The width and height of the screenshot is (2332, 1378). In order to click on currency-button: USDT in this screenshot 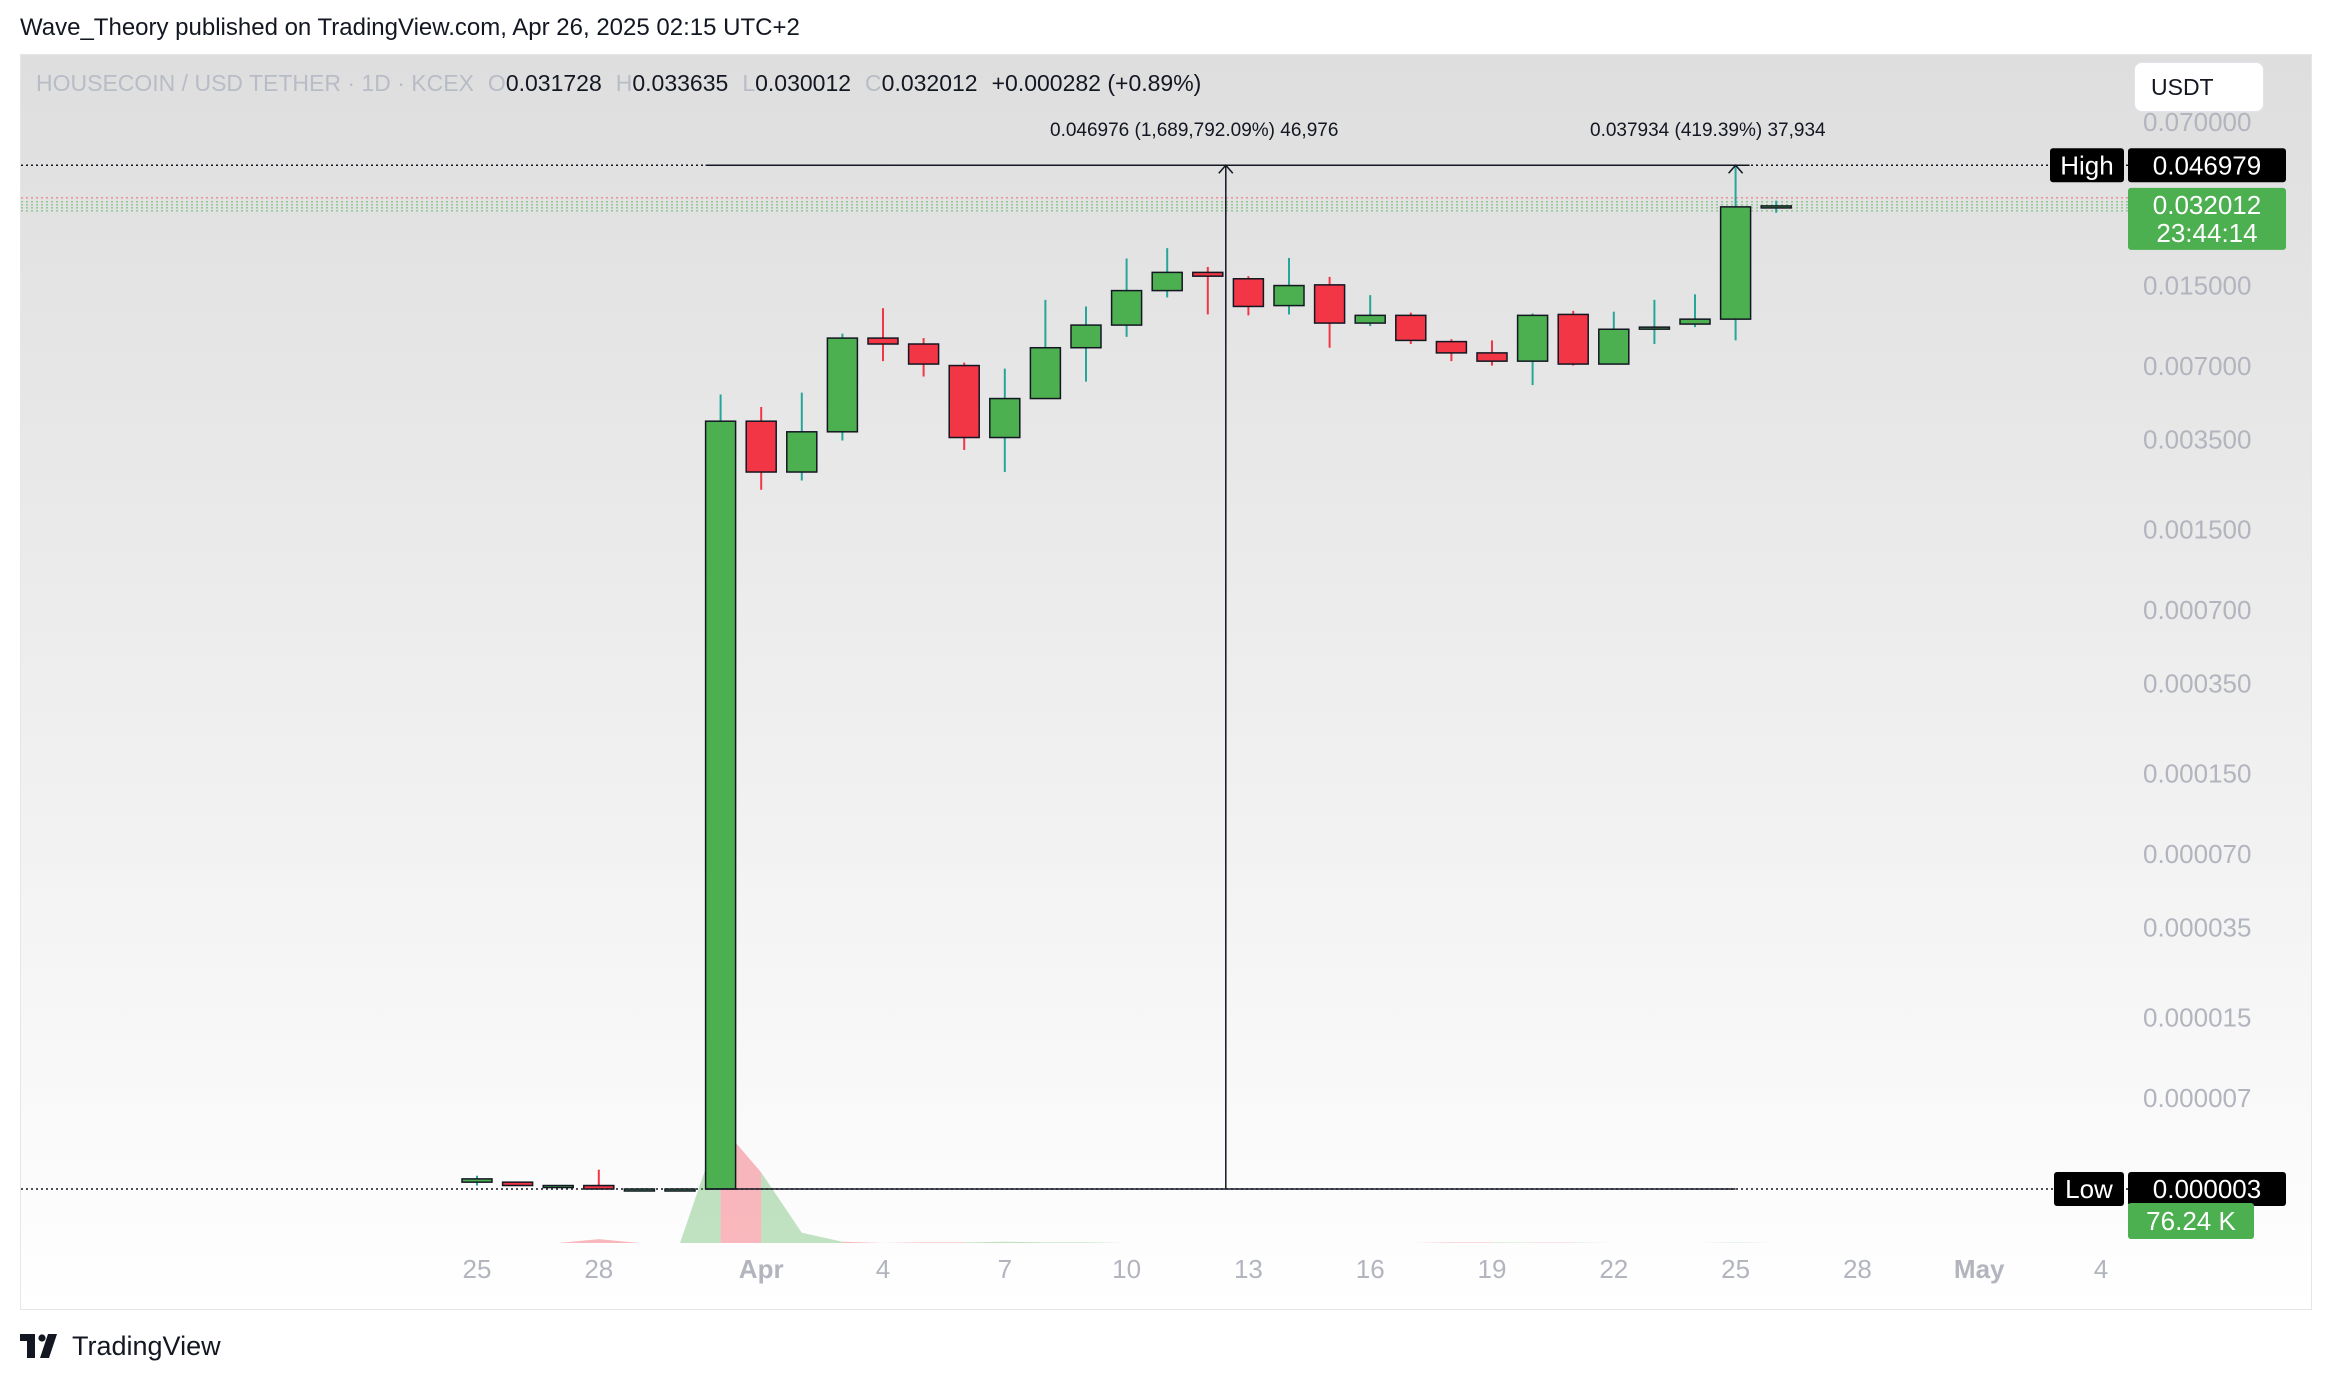, I will do `click(2199, 87)`.